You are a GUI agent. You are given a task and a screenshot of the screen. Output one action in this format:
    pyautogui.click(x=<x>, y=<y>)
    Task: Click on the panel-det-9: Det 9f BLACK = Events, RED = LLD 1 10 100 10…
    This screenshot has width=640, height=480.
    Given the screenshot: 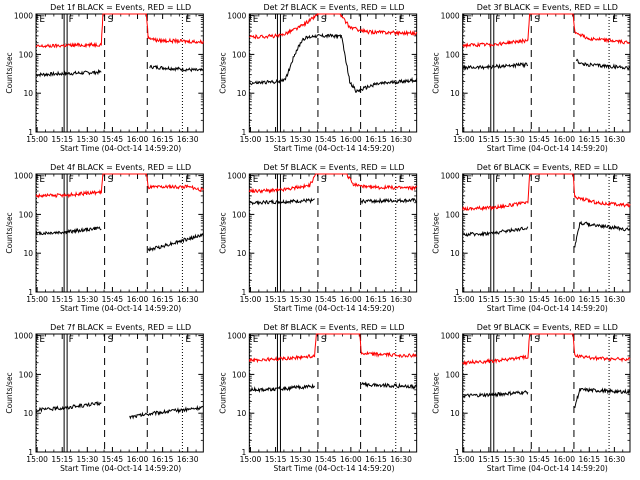 What is the action you would take?
    pyautogui.click(x=531, y=398)
    